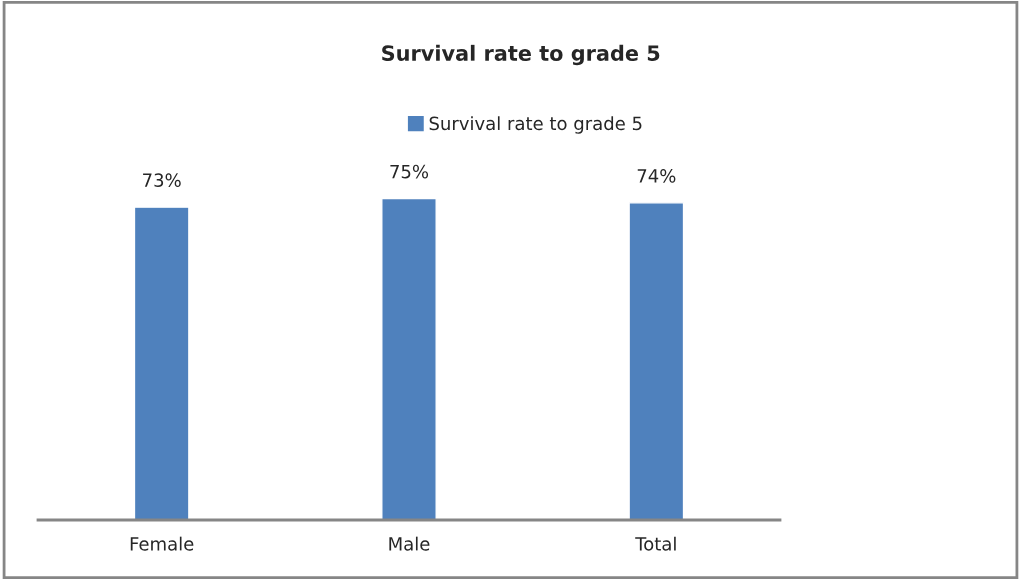 The height and width of the screenshot is (580, 1021). Describe the element at coordinates (409, 543) in the screenshot. I see `x-tick-label: Male` at that location.